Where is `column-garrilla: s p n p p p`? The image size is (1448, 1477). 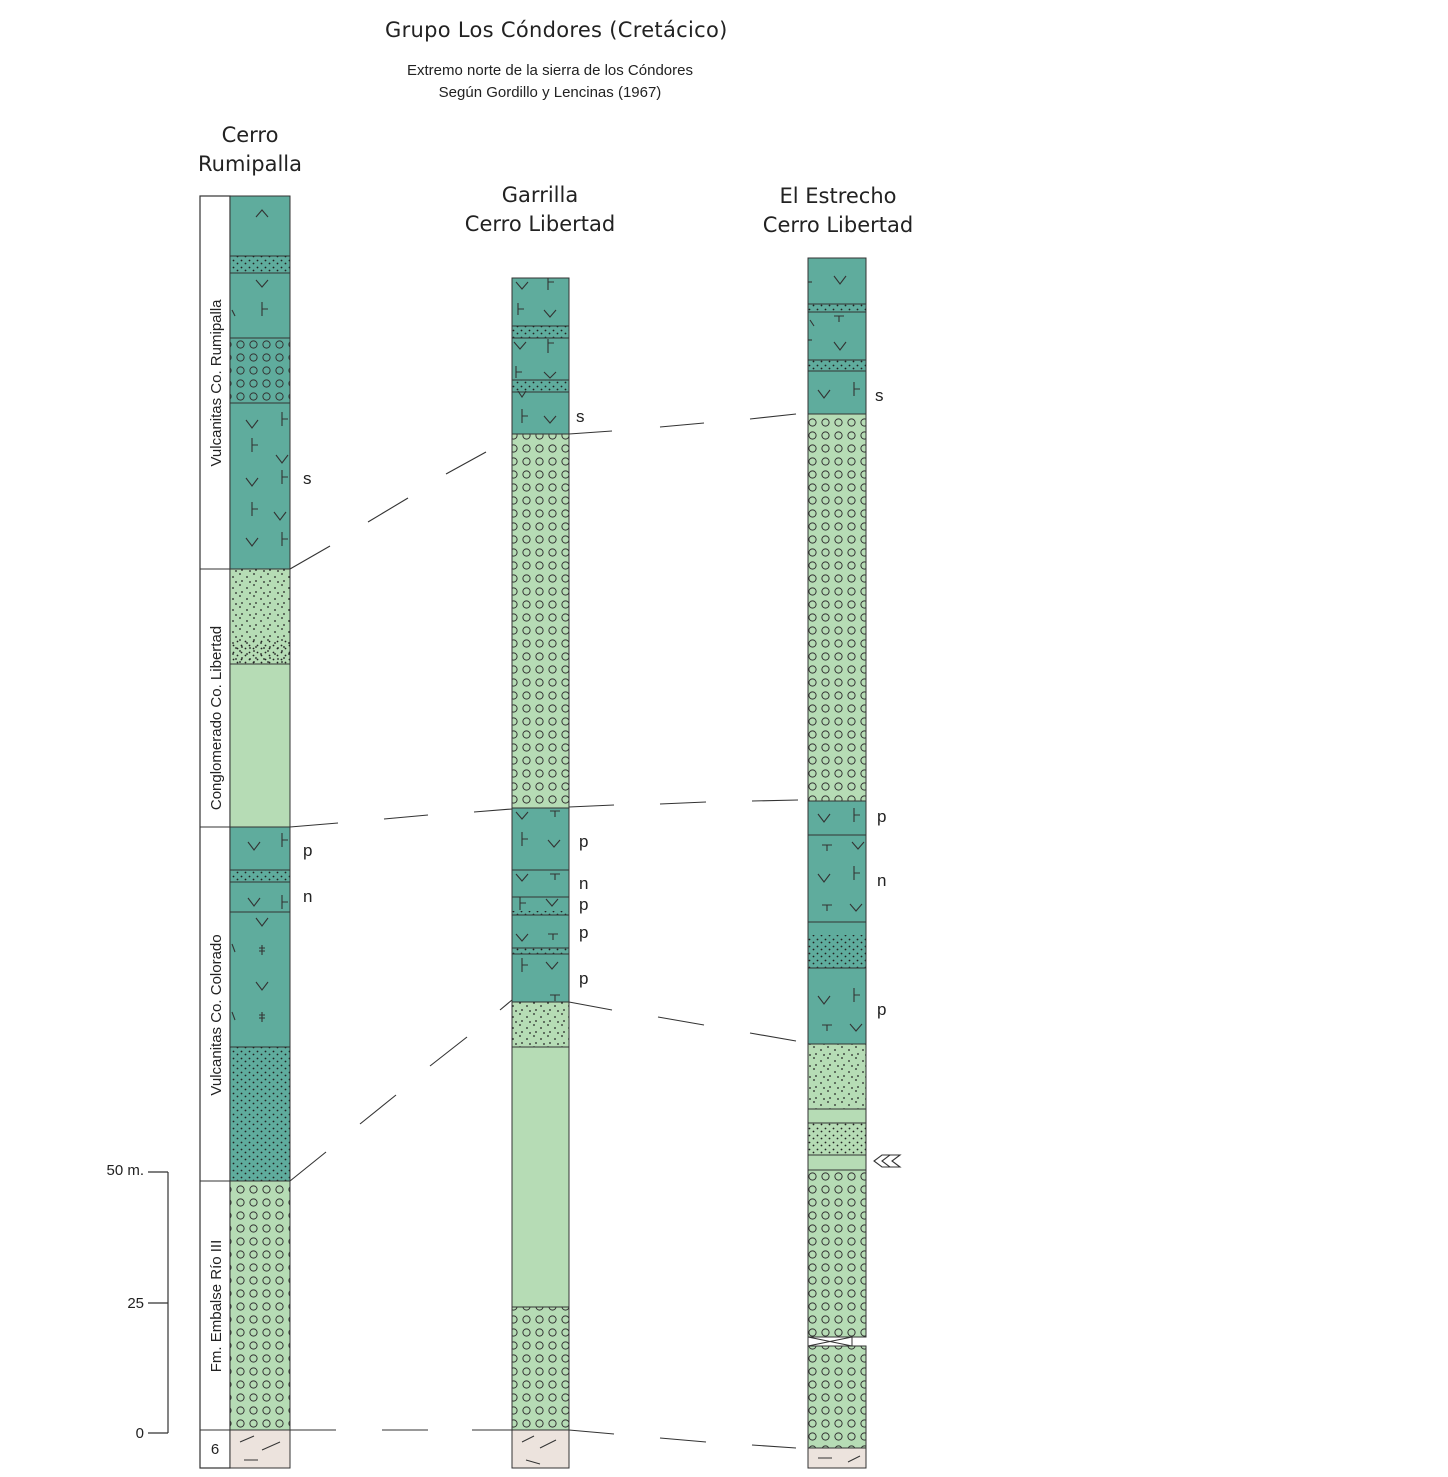
column-garrilla: s p n p p p is located at coordinates (549, 873).